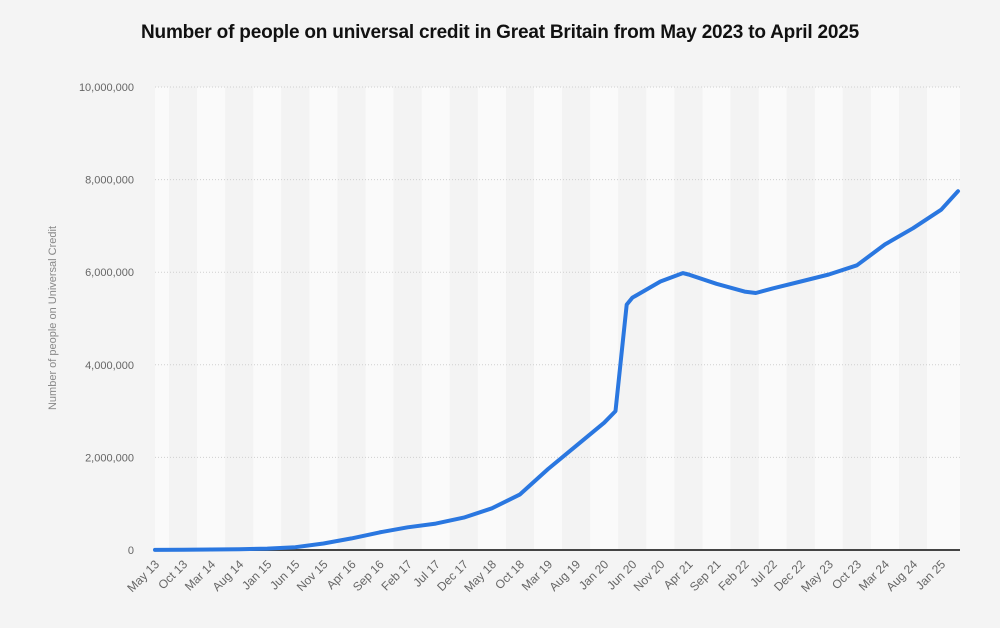  Describe the element at coordinates (564, 575) in the screenshot. I see `x-tick-label: Aug 19` at that location.